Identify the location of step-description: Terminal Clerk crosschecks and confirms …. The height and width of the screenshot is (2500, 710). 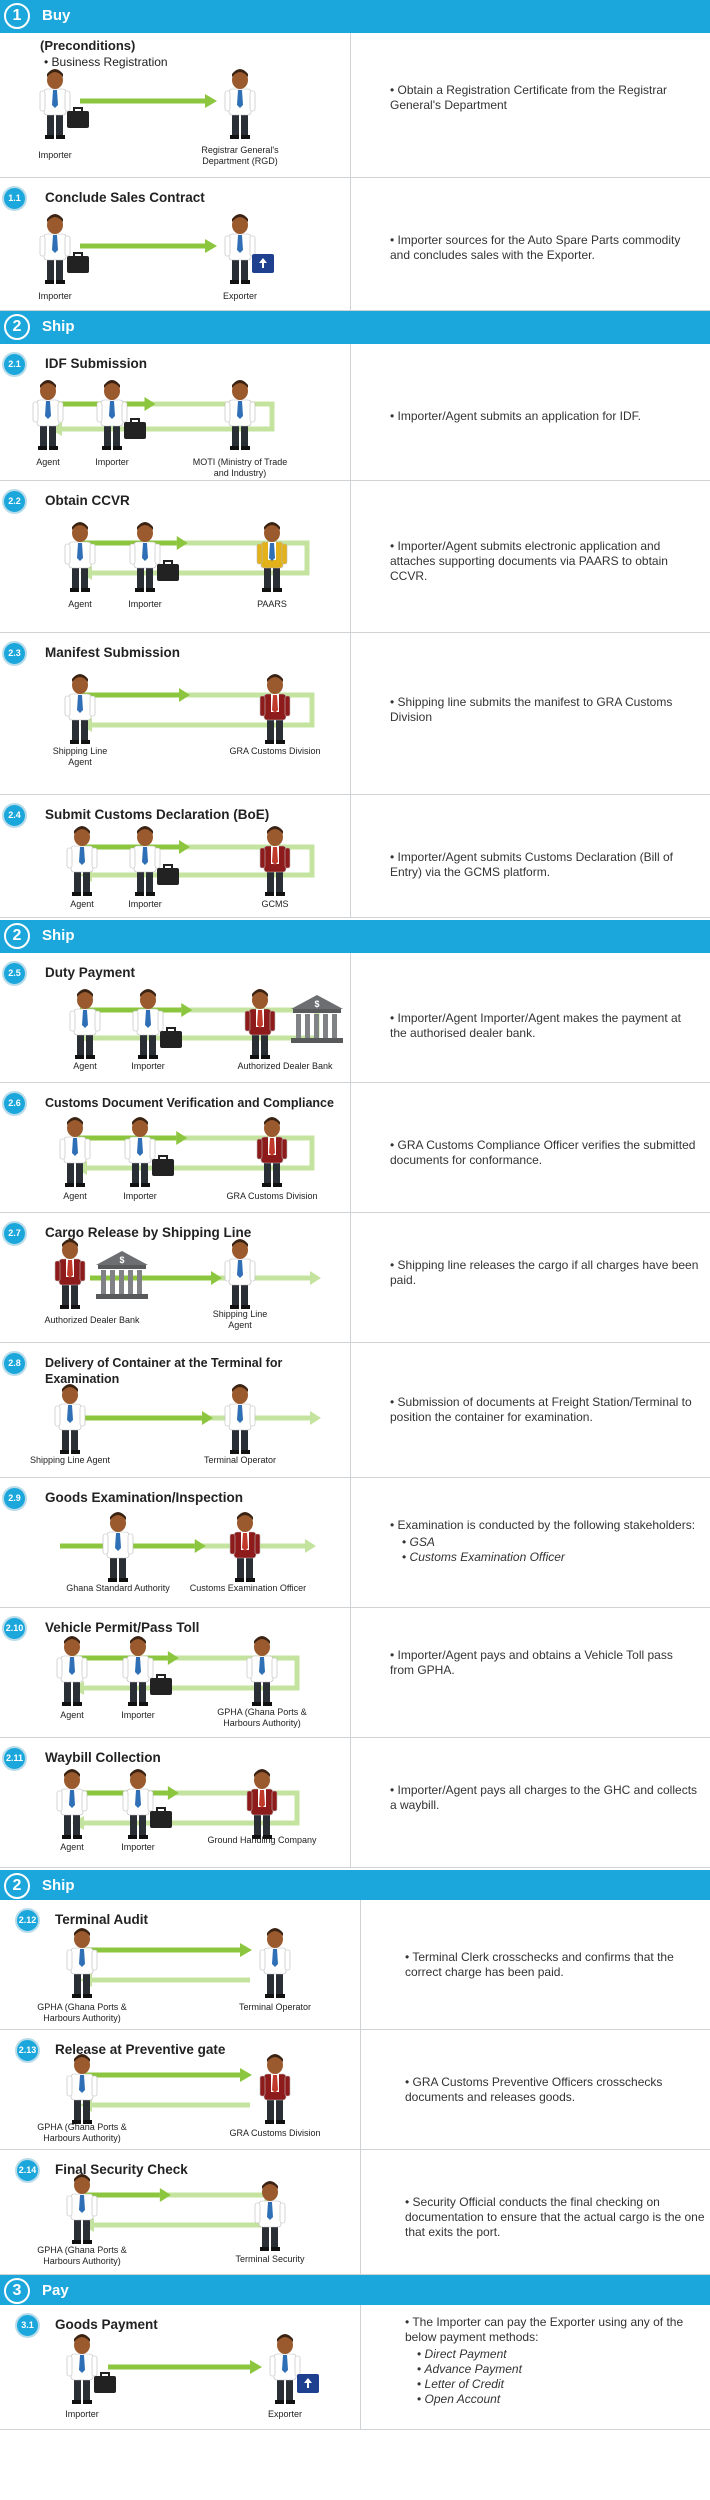
(552, 1965).